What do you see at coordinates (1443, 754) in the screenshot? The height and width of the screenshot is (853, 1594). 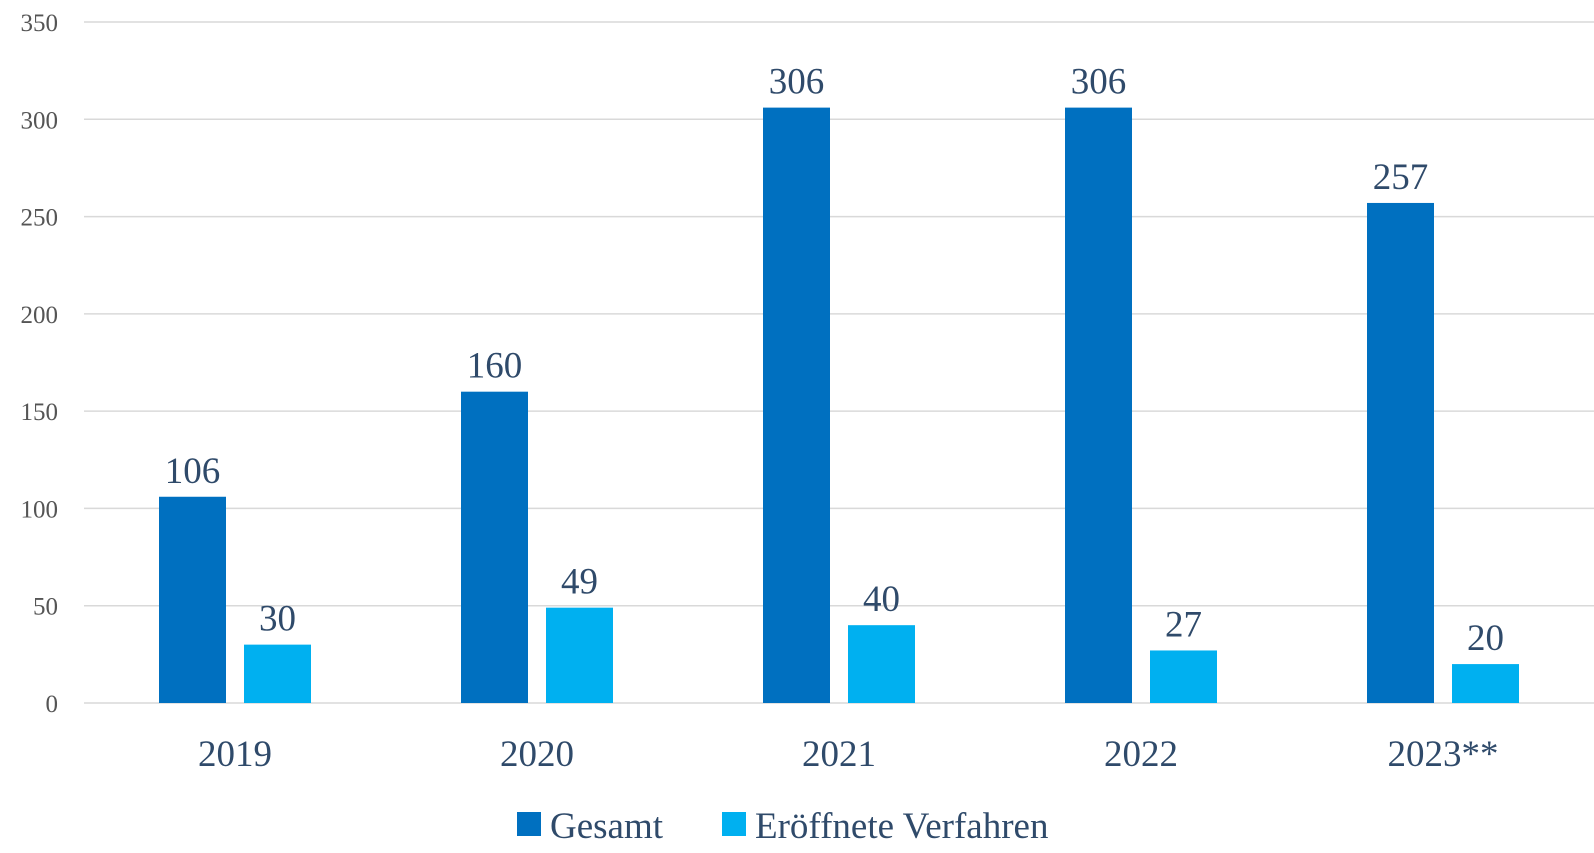 I see `x-tick-label: 2023**` at bounding box center [1443, 754].